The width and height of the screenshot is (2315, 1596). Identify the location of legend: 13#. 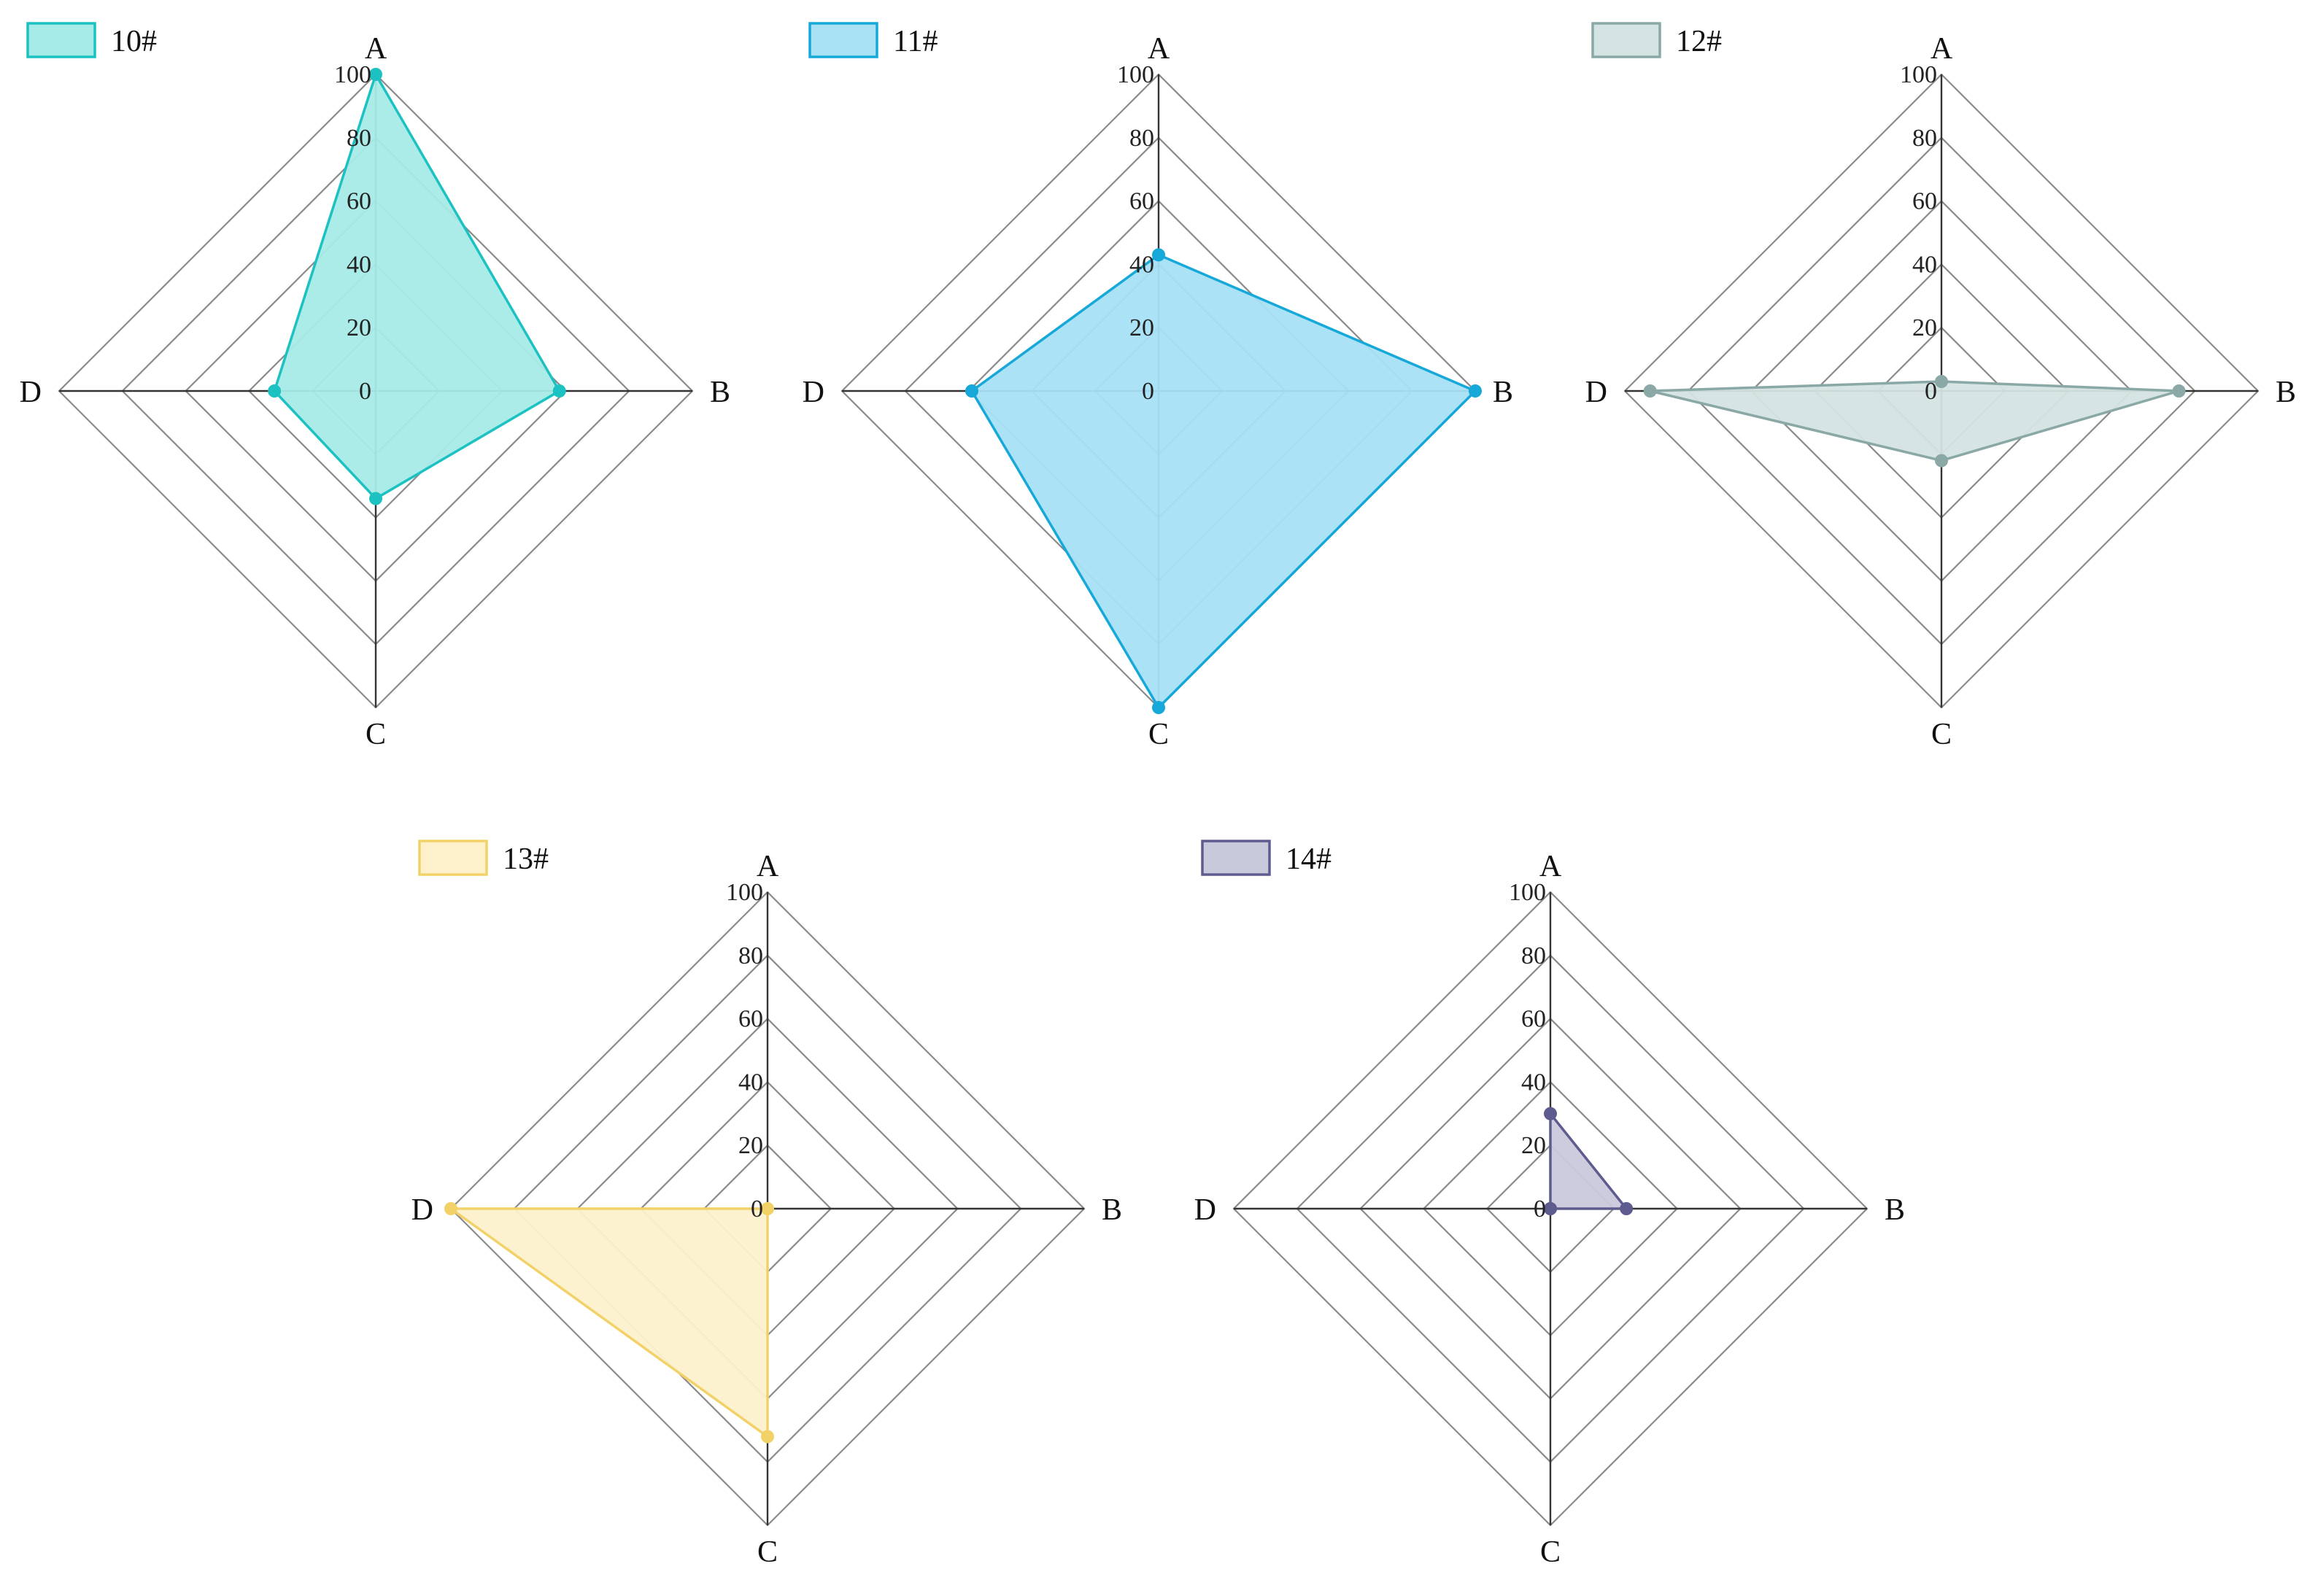
(483, 858).